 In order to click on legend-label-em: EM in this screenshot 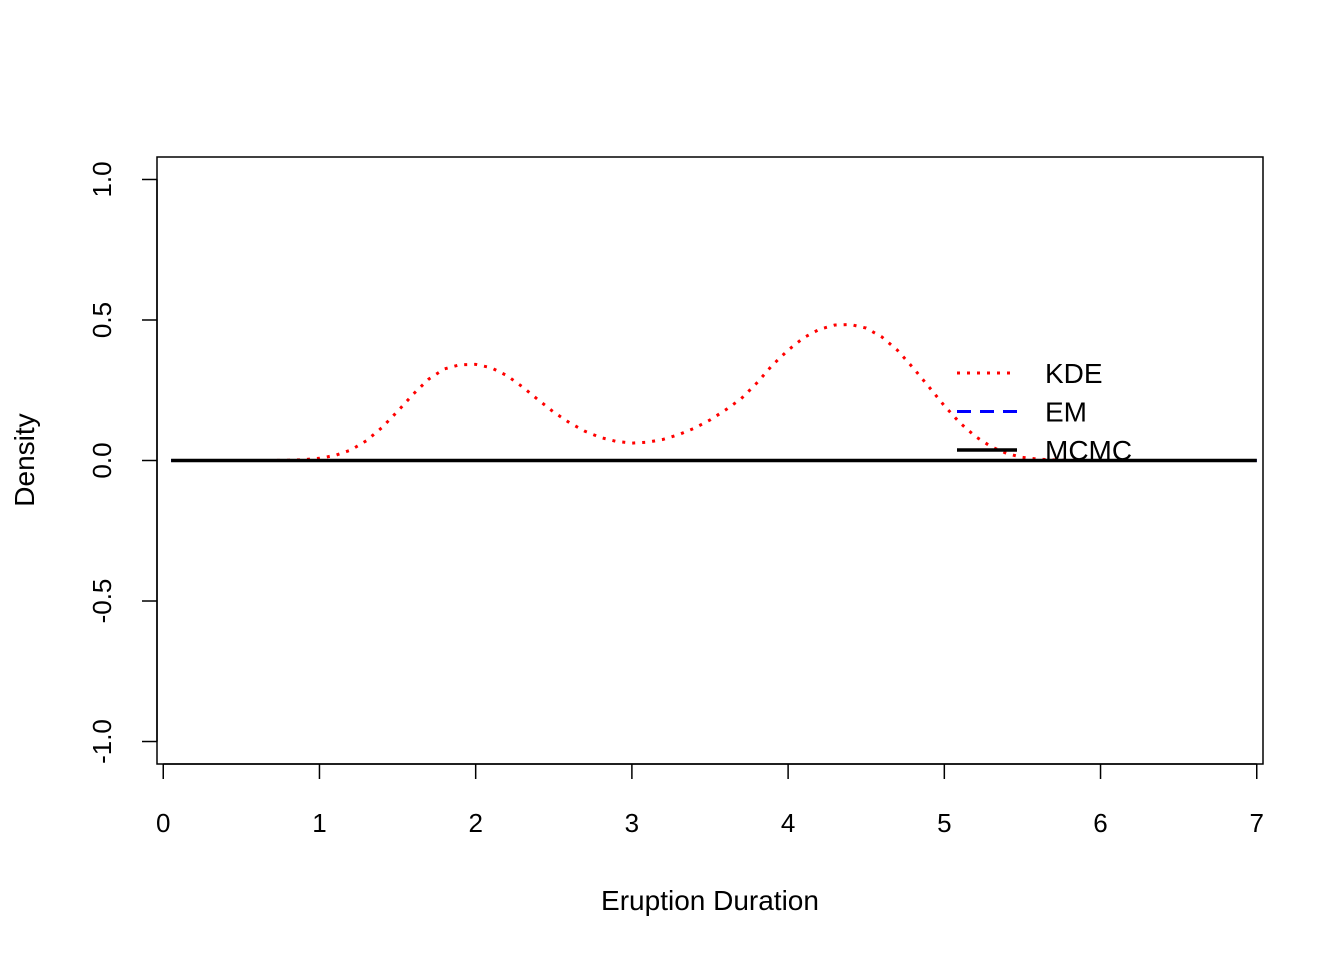, I will do `click(1066, 412)`.